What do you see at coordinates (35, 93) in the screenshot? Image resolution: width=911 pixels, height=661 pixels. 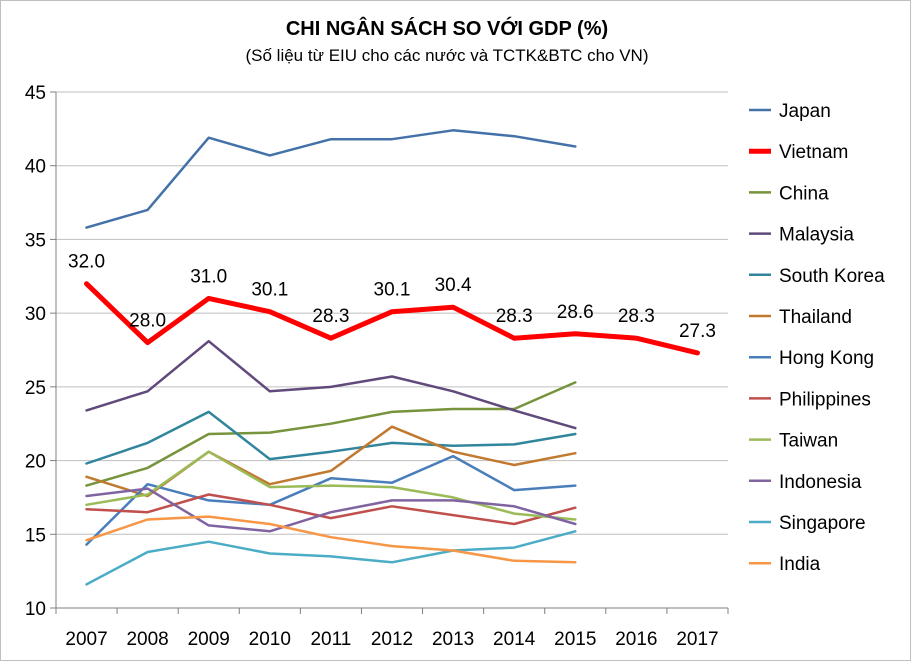 I see `y-tick-label: 45` at bounding box center [35, 93].